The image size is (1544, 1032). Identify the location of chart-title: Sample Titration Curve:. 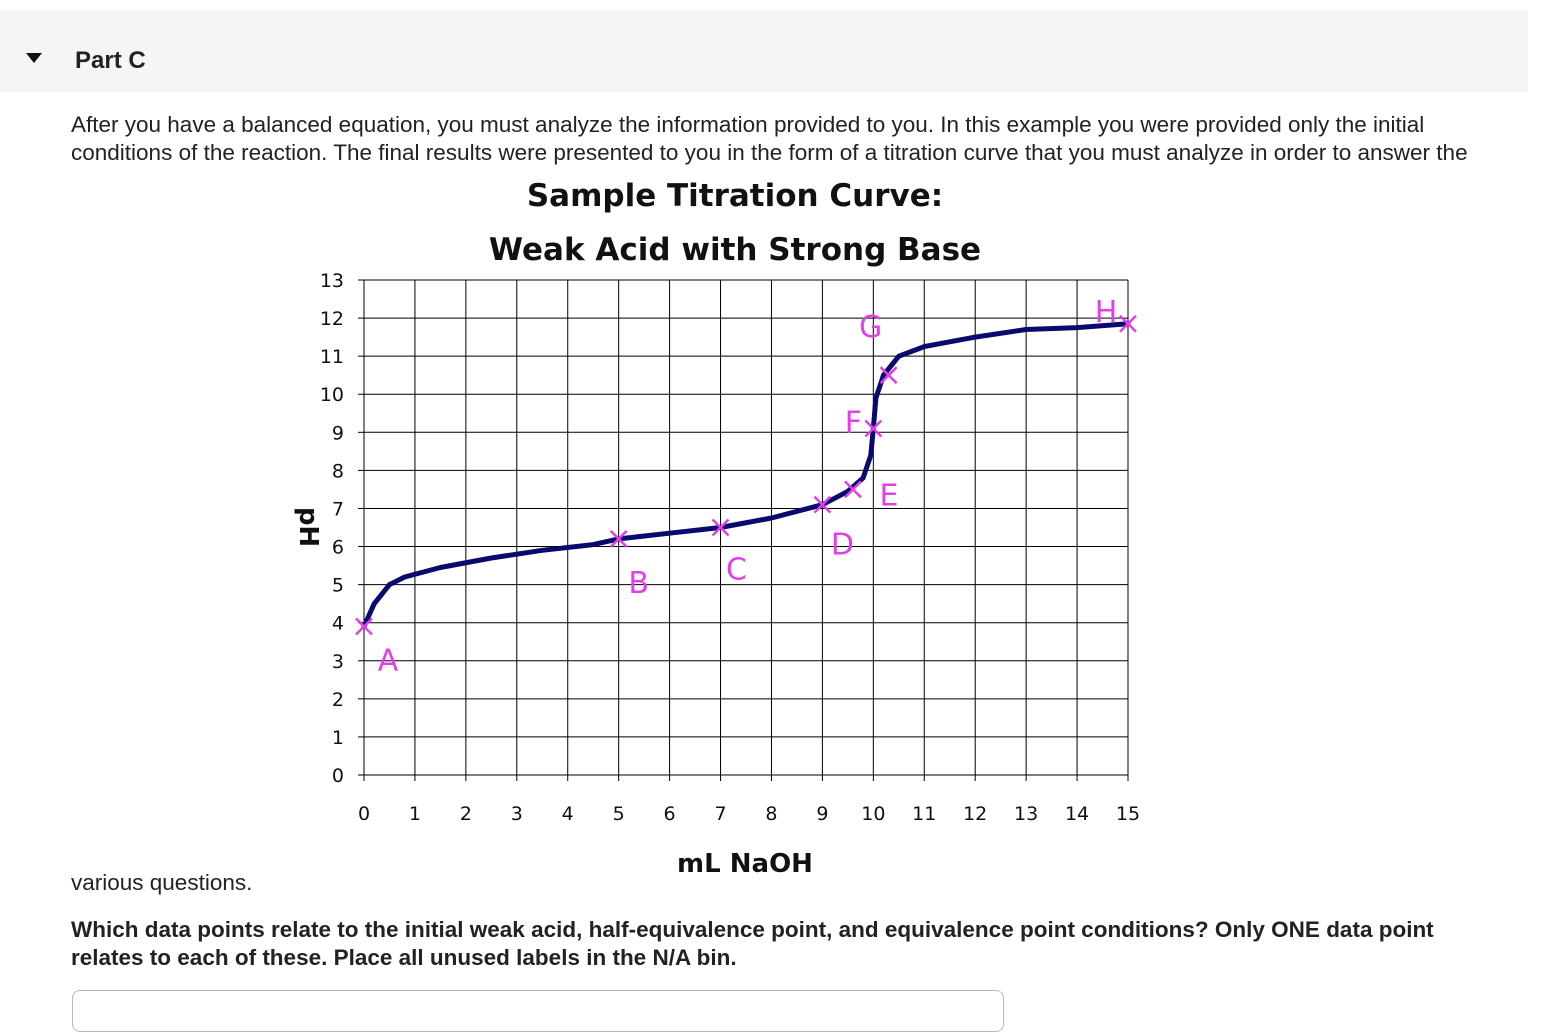
(735, 196).